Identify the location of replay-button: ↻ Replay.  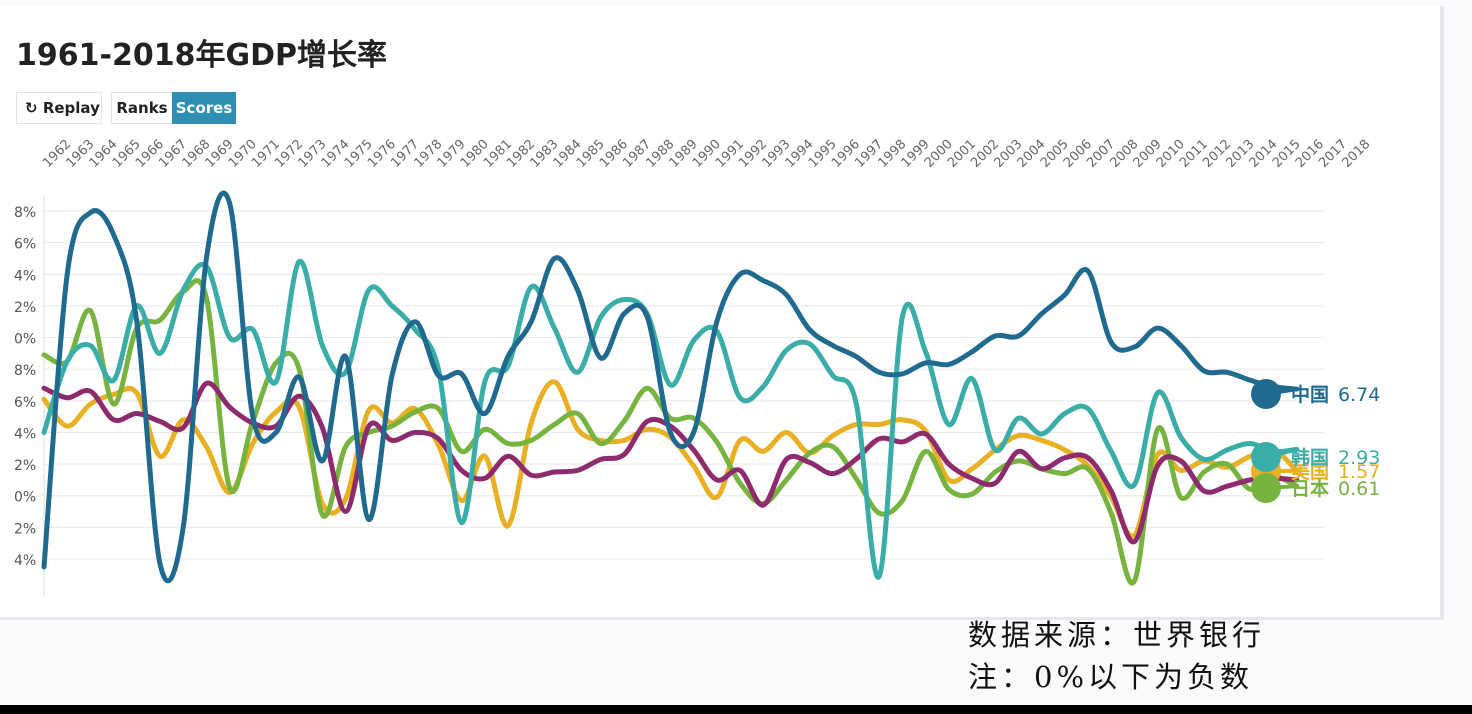
(59, 108).